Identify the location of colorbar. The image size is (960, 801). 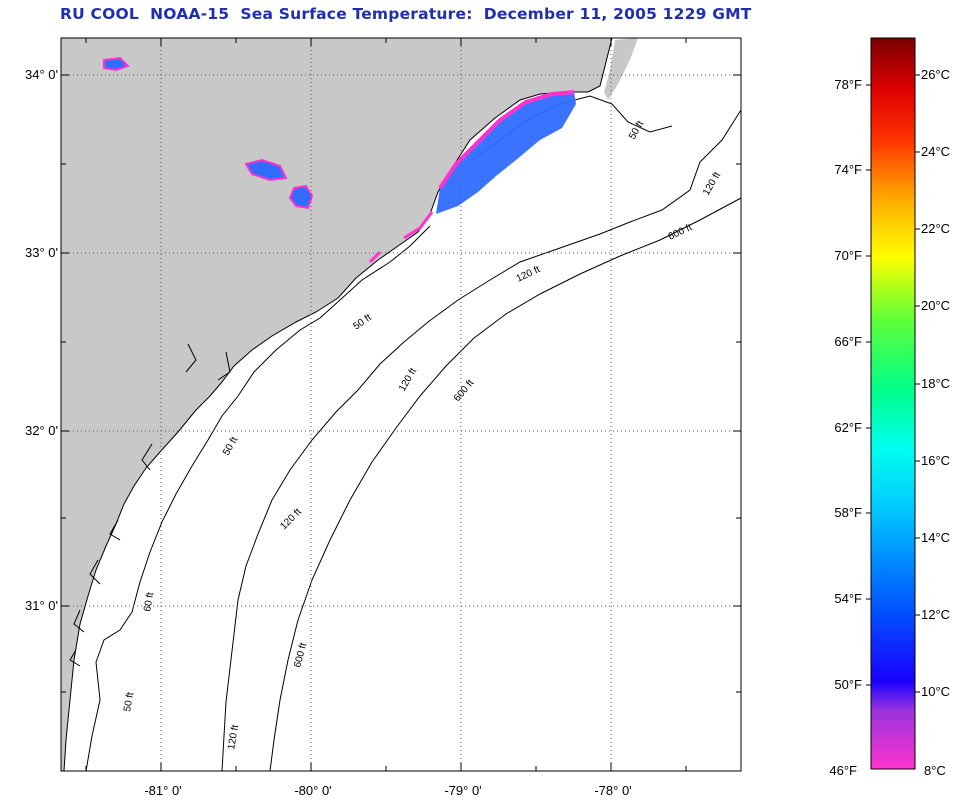
(893, 403).